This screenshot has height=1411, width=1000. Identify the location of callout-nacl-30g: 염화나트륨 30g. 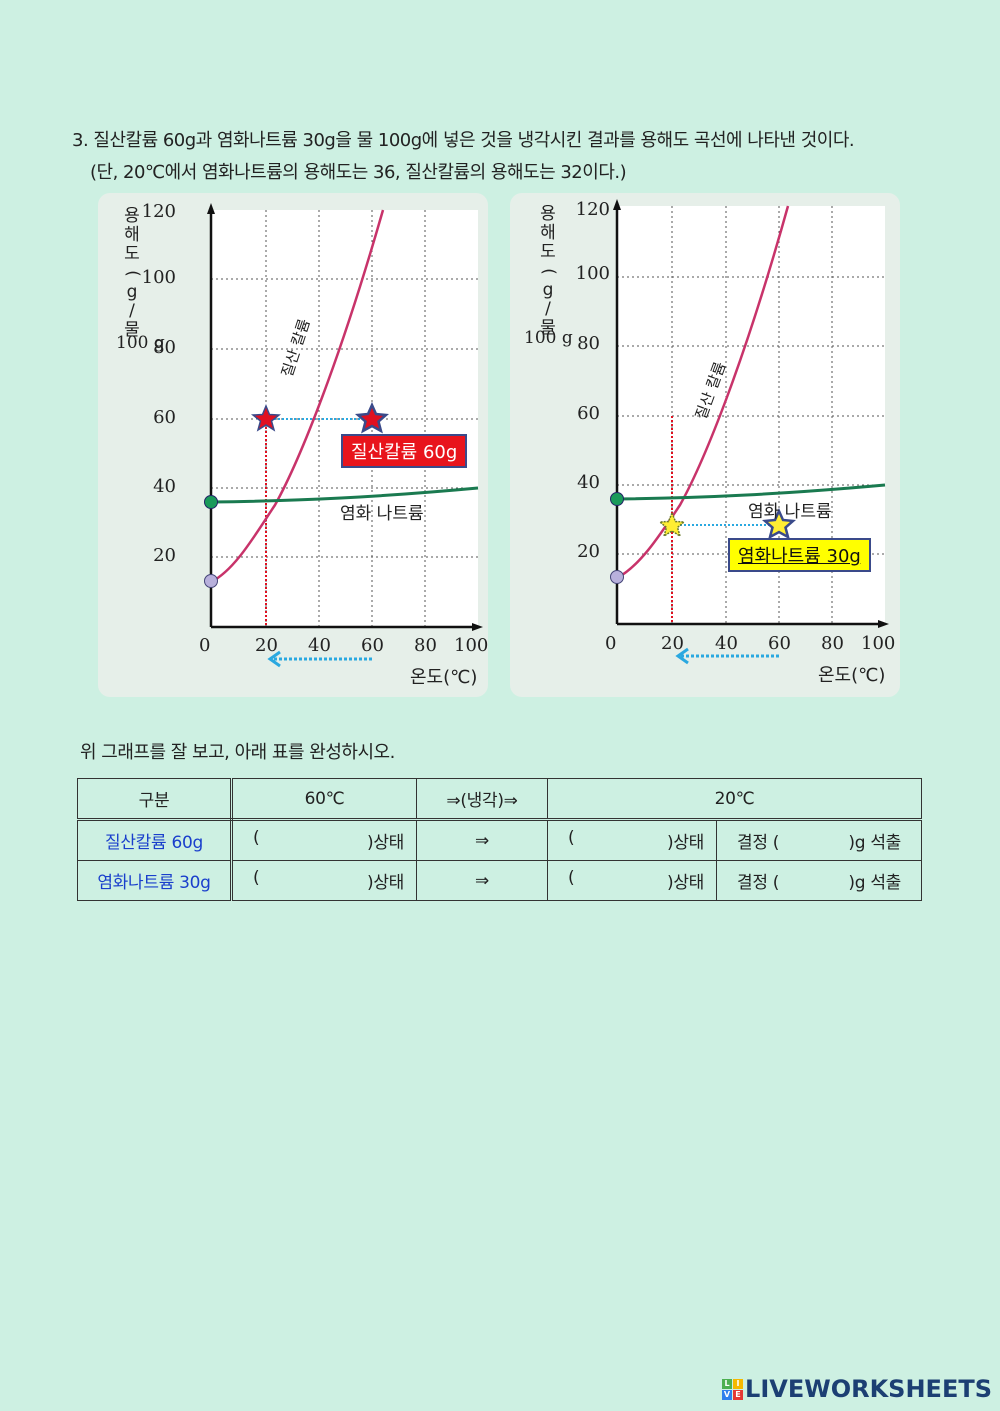
(799, 555).